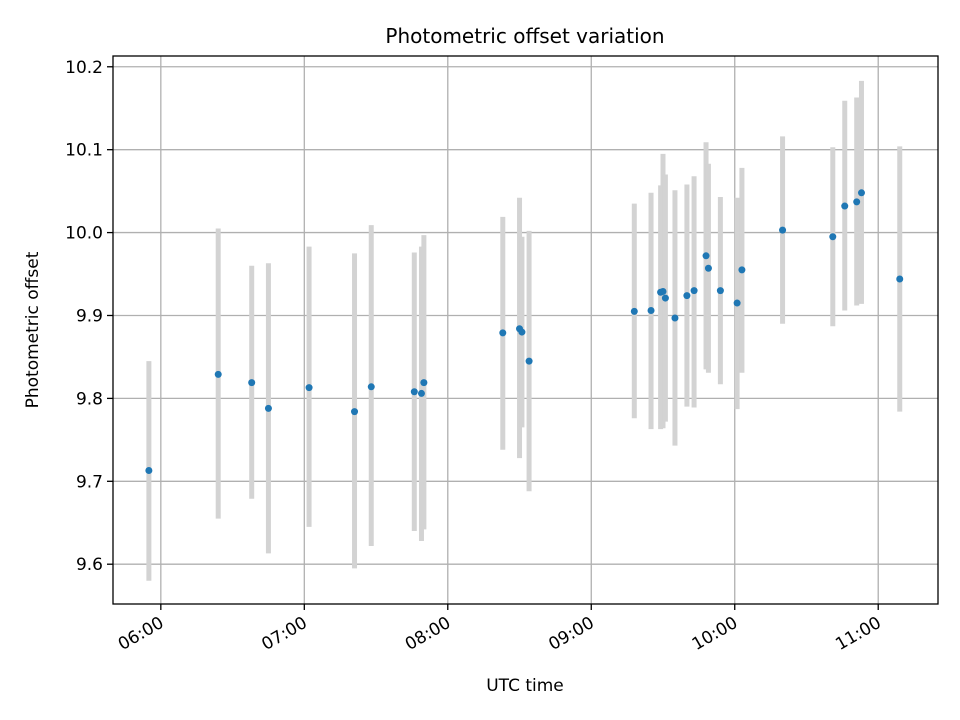  I want to click on x-tick-label: 09:00, so click(571, 634).